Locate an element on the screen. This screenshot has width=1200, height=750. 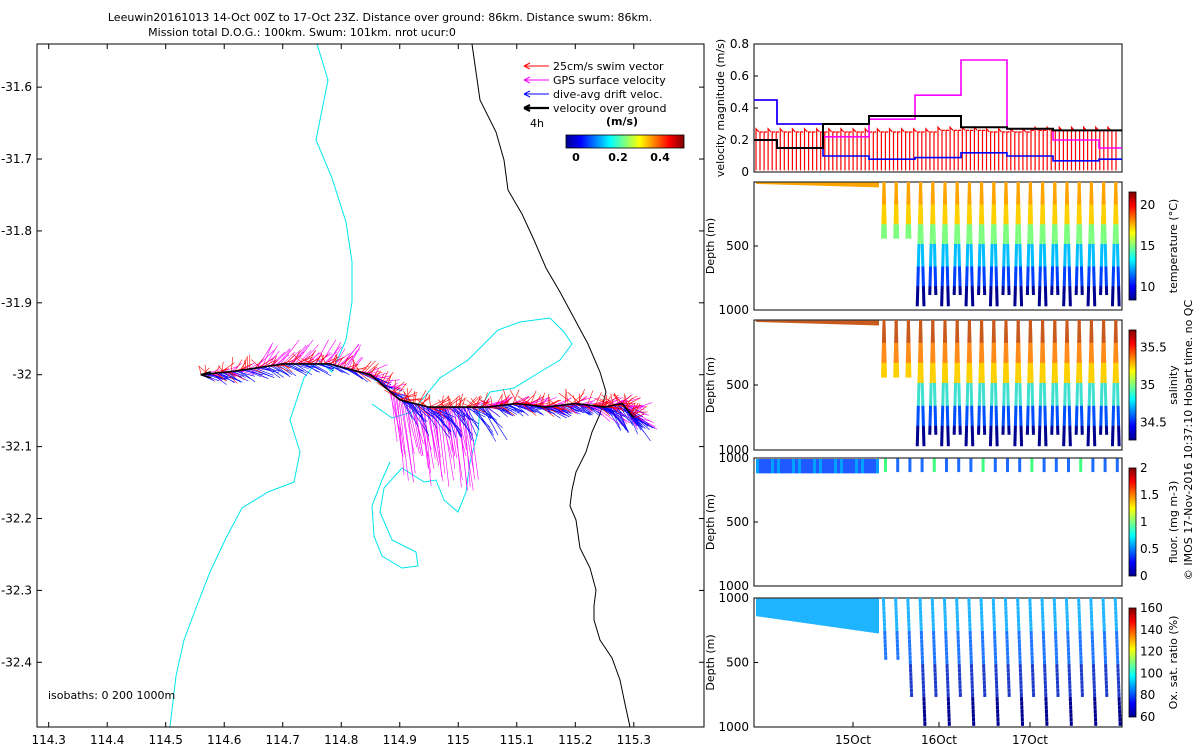
velocity-plot is located at coordinates (938, 115).